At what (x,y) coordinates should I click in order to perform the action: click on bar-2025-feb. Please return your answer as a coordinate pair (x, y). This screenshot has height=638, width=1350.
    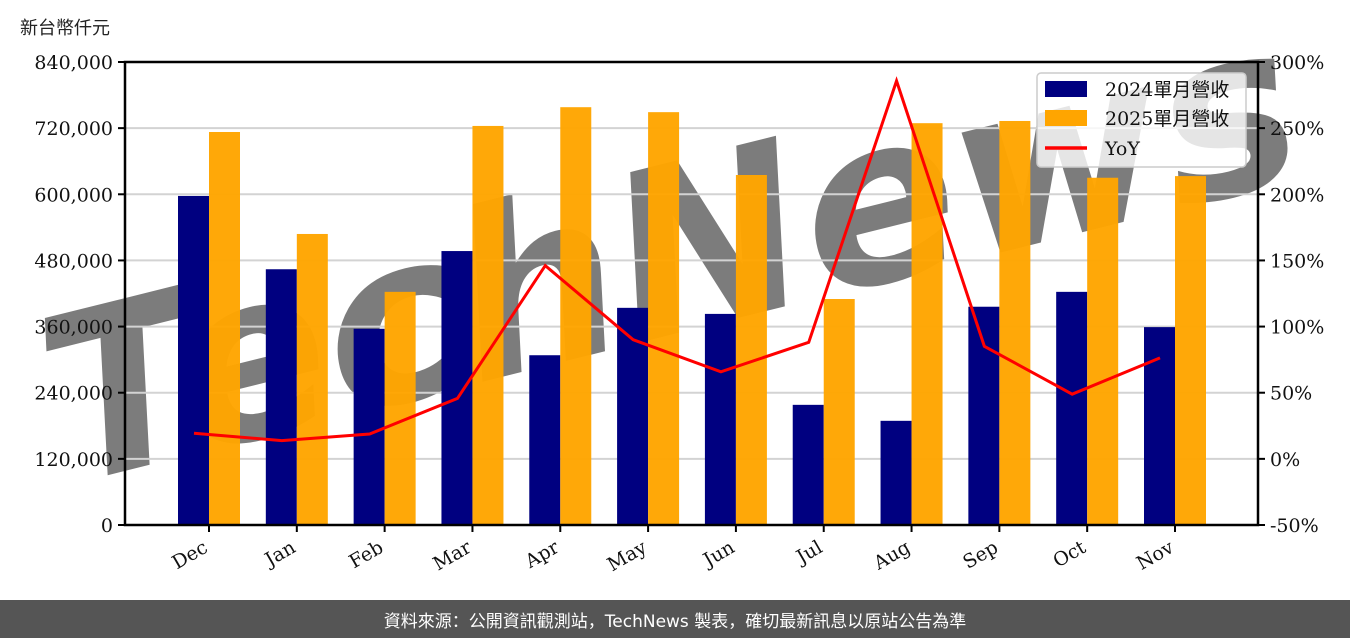
    Looking at the image, I should click on (400, 408).